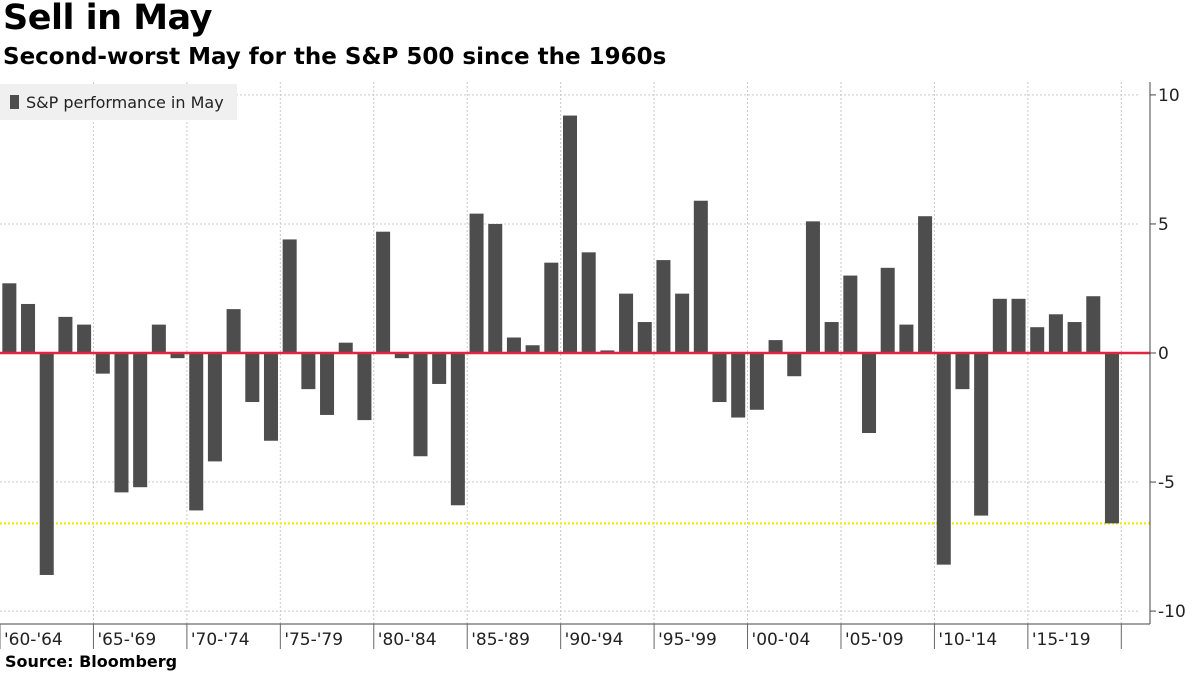 The width and height of the screenshot is (1200, 675). Describe the element at coordinates (1166, 483) in the screenshot. I see `y-tick-label: -5` at that location.